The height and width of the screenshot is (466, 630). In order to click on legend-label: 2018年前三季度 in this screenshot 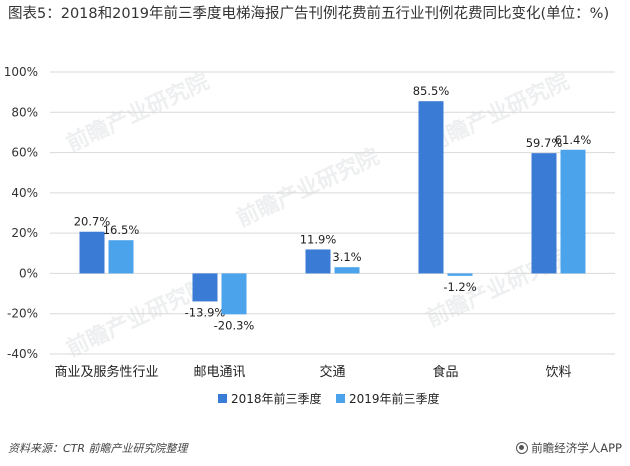, I will do `click(276, 398)`.